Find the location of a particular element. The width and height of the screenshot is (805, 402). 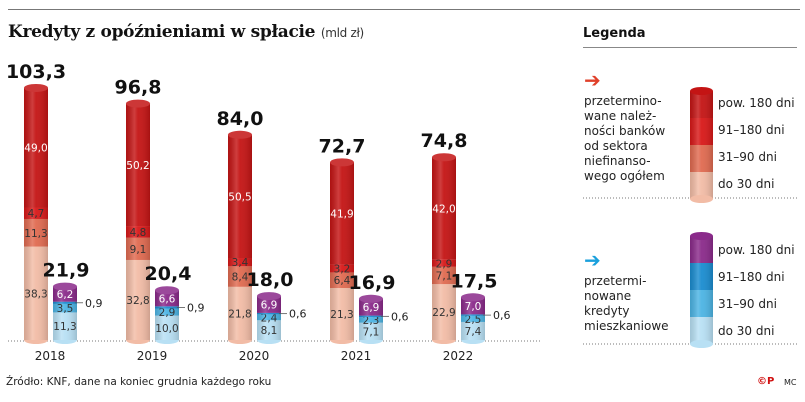

segment-value-label: 11,3 is located at coordinates (35, 234).